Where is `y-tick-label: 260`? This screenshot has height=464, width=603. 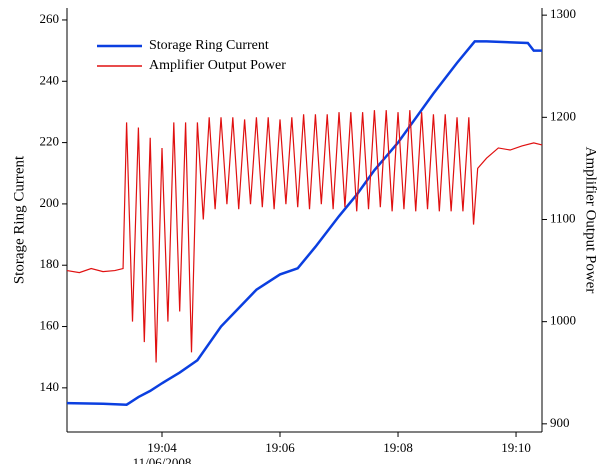
y-tick-label: 260 is located at coordinates (50, 18).